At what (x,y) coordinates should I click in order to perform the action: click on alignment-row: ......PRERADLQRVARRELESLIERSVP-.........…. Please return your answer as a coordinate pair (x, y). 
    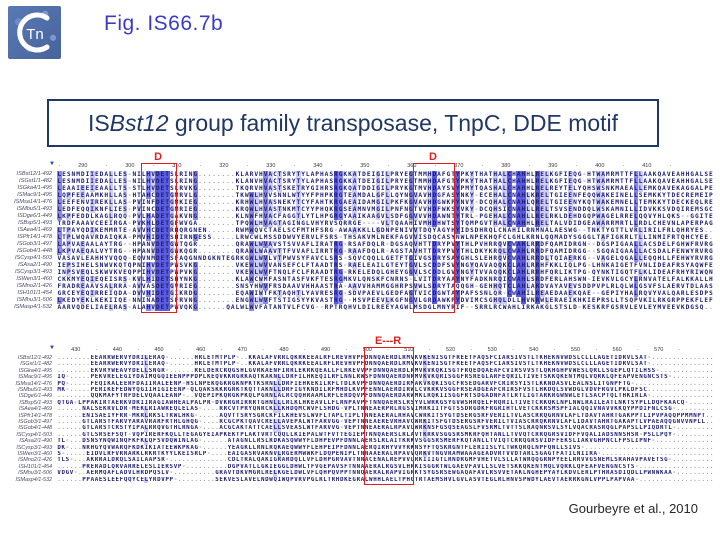
    Looking at the image, I should click on (385, 466).